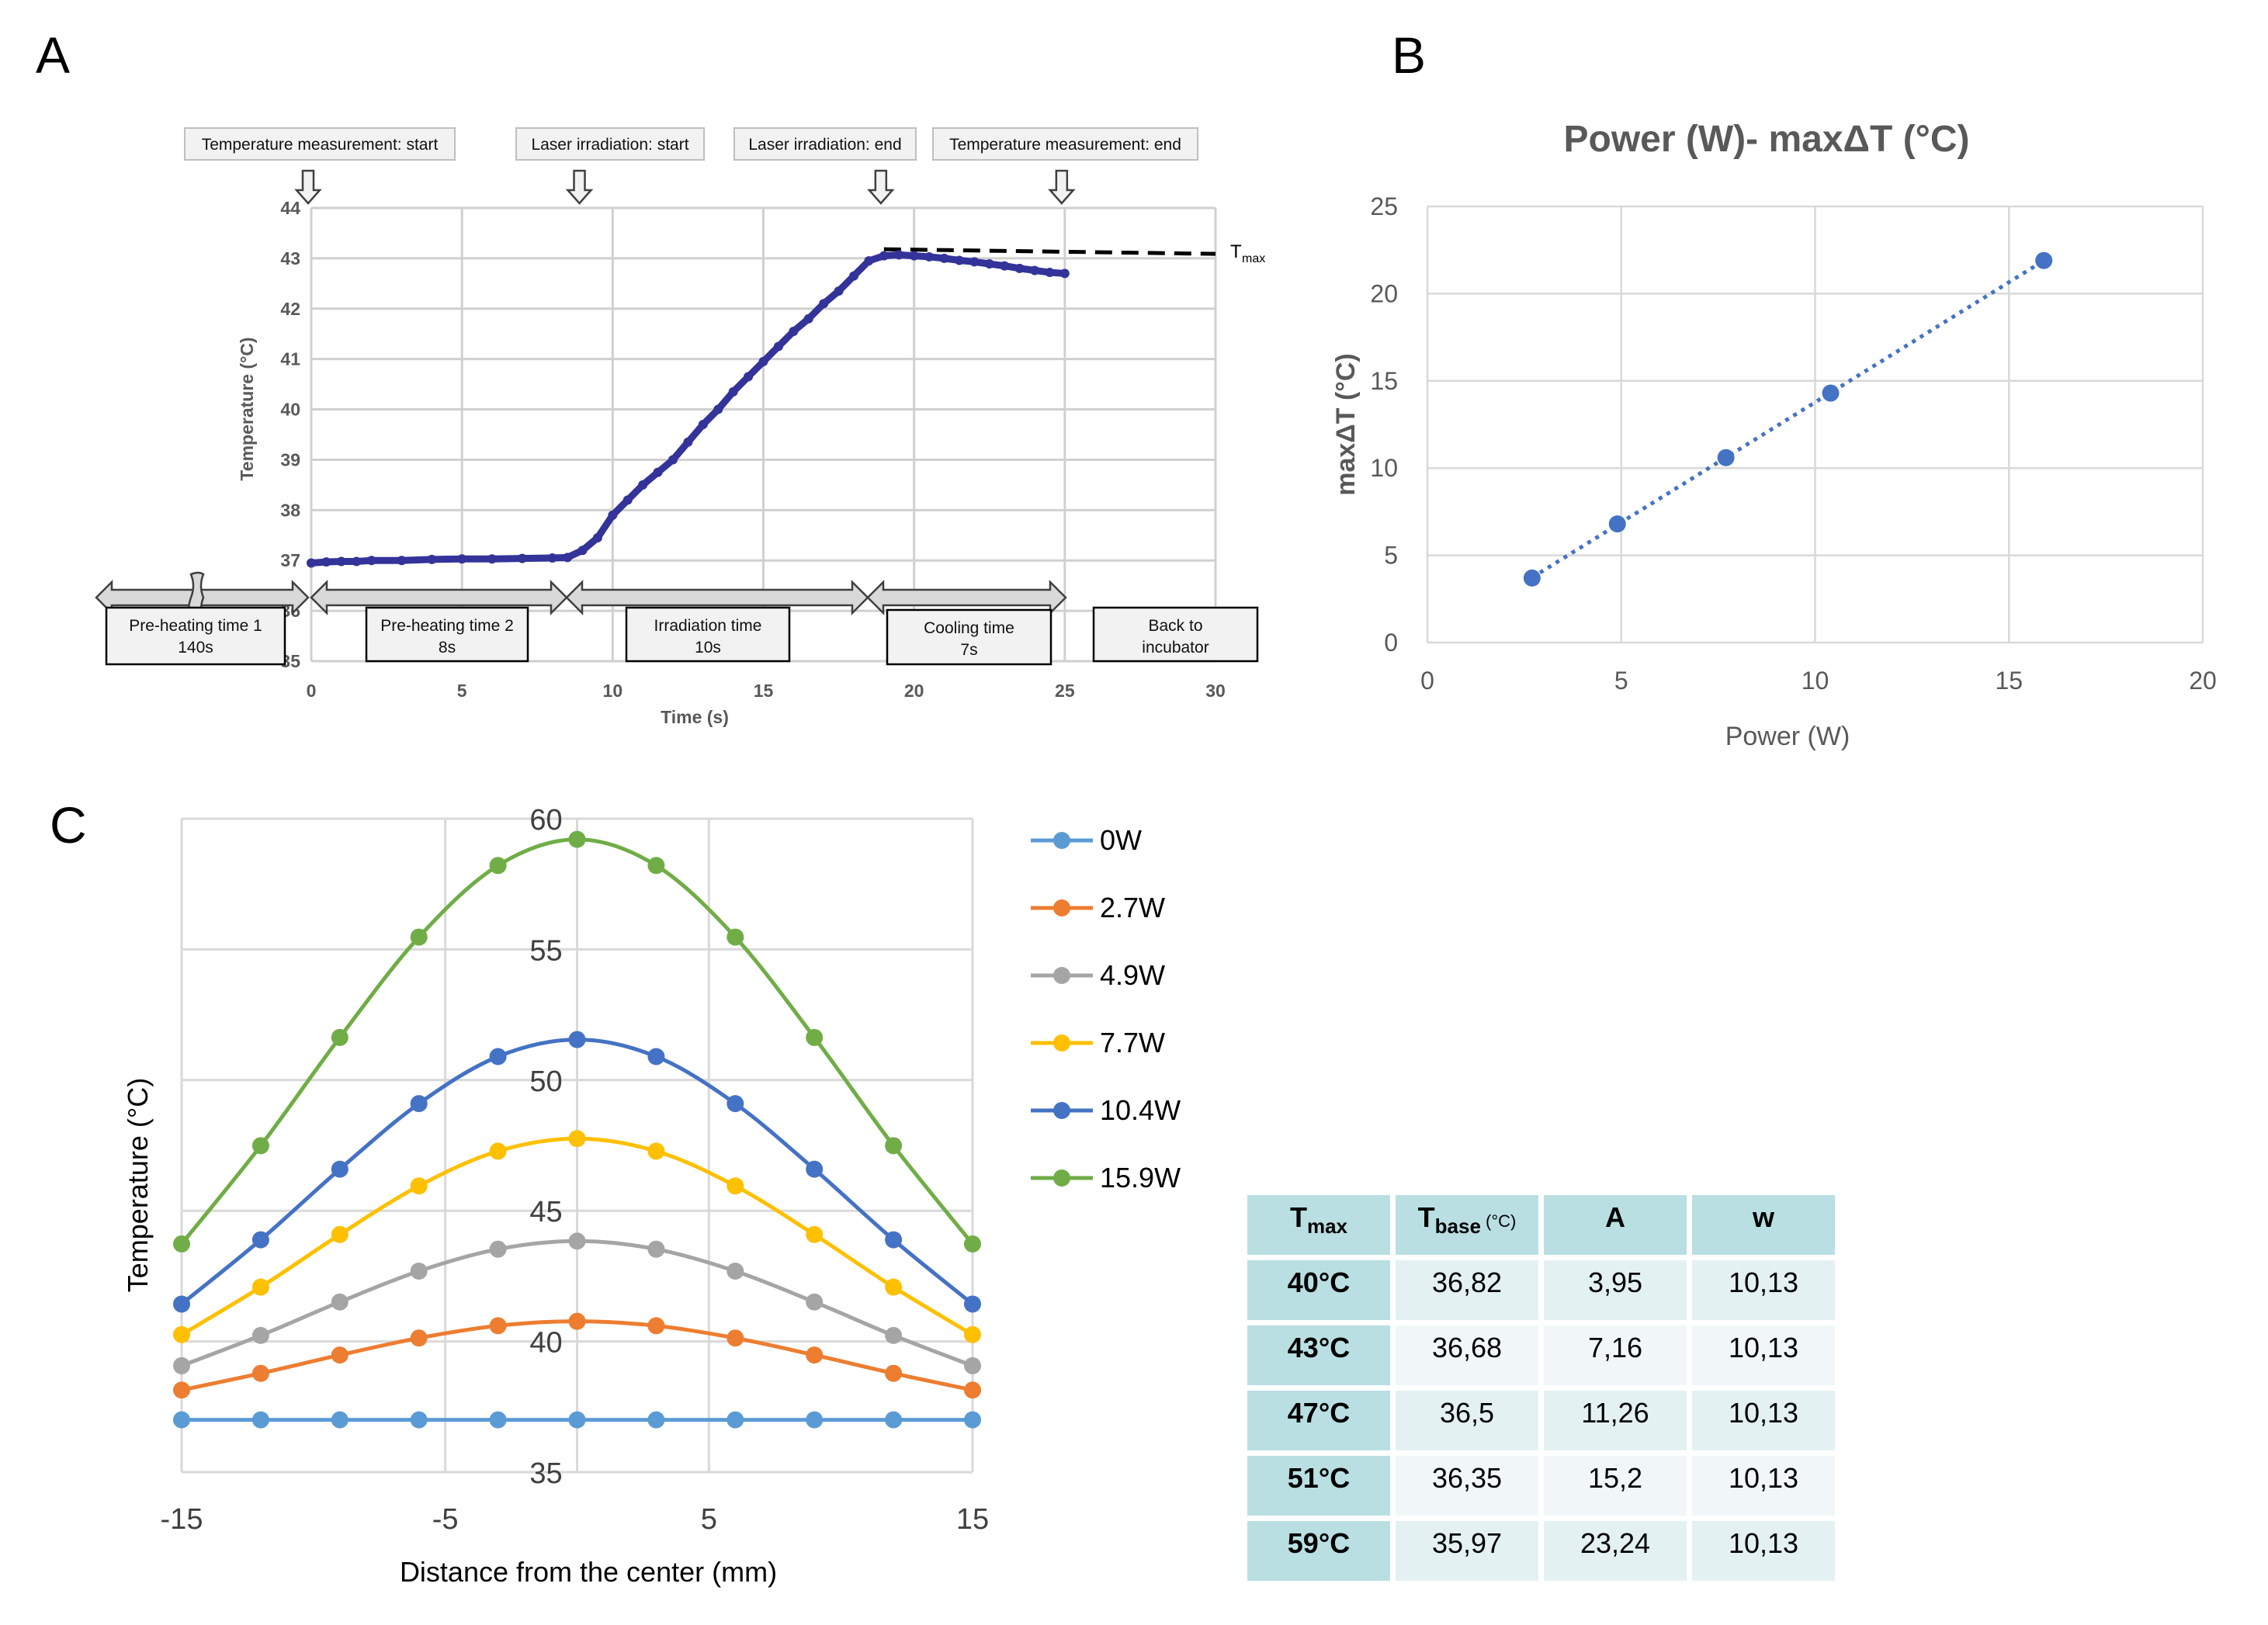  Describe the element at coordinates (1615, 1551) in the screenshot. I see `table-cell: 23,24` at that location.